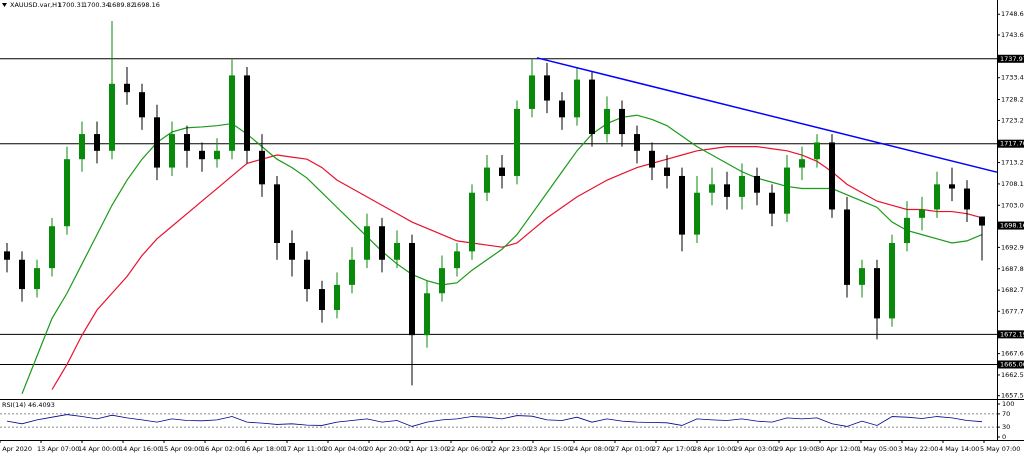 Image resolution: width=1024 pixels, height=455 pixels. What do you see at coordinates (796, 449) in the screenshot?
I see `time-label: 29 Apr 19:00` at bounding box center [796, 449].